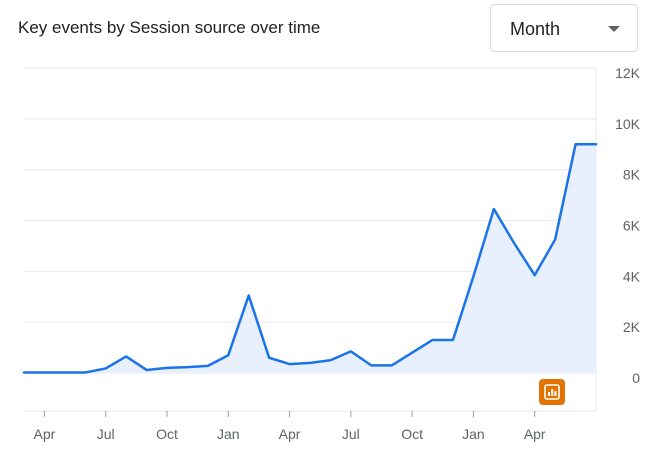 Image resolution: width=655 pixels, height=449 pixels. I want to click on bar-chart-icon, so click(552, 392).